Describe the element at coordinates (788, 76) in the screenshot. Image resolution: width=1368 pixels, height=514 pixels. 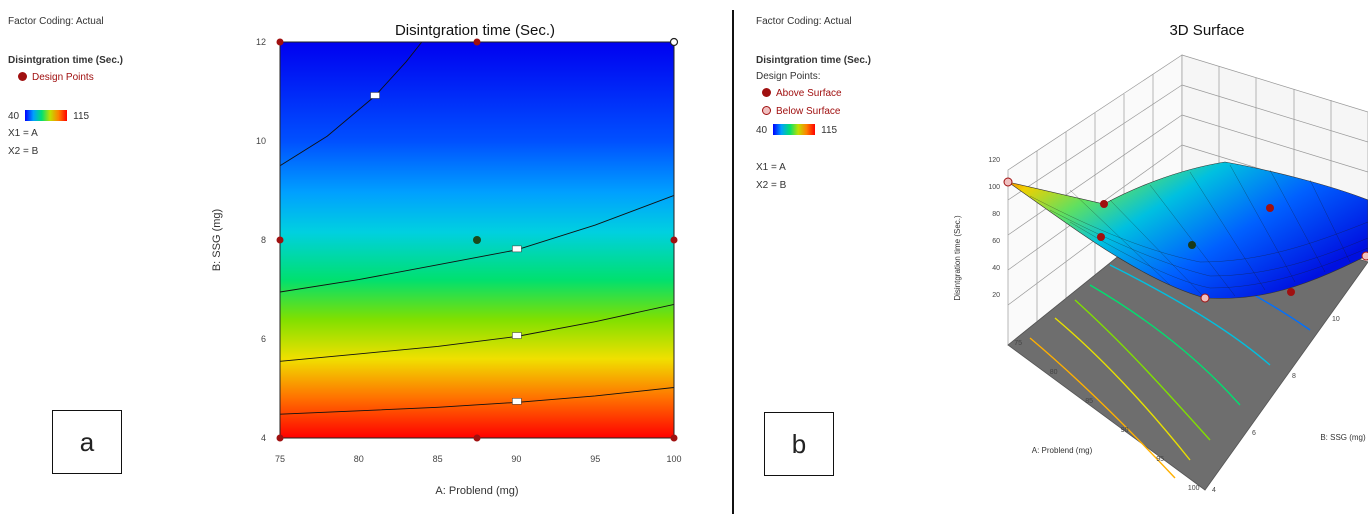
I see `design-points-heading-3d: Design Points:` at that location.